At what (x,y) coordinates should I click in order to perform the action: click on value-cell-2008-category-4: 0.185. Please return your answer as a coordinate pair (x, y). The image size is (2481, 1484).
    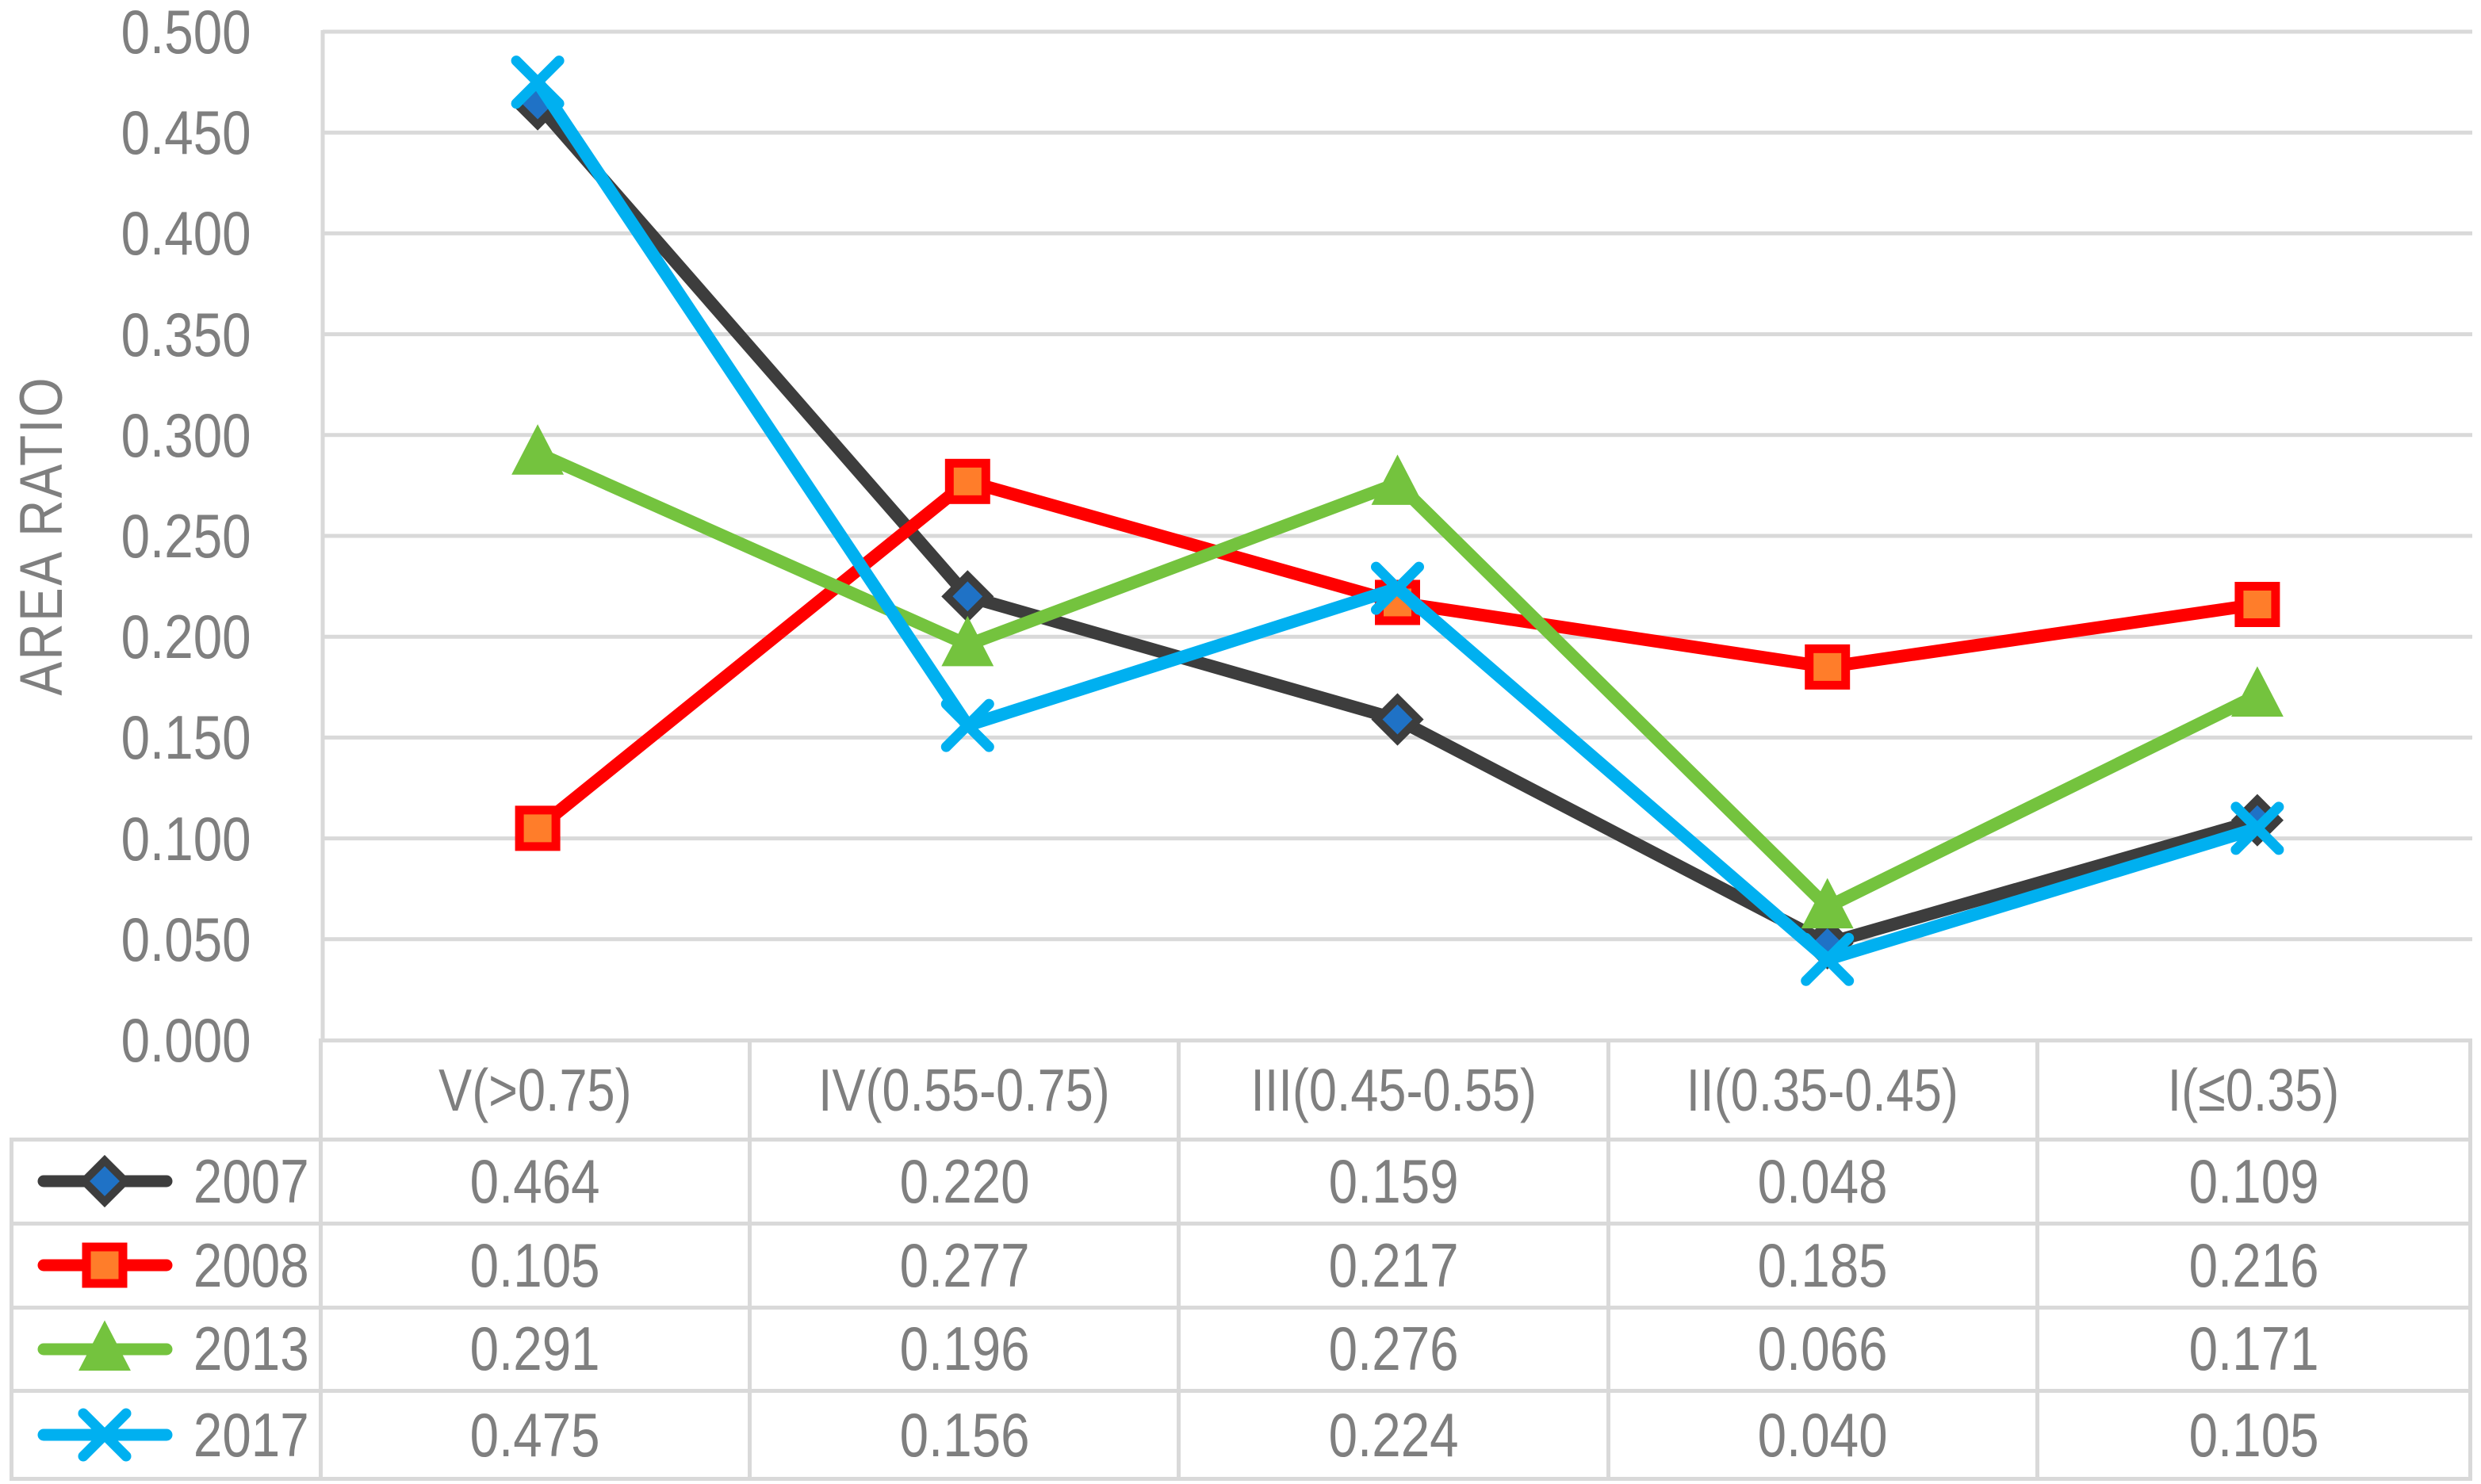
    Looking at the image, I should click on (1824, 1267).